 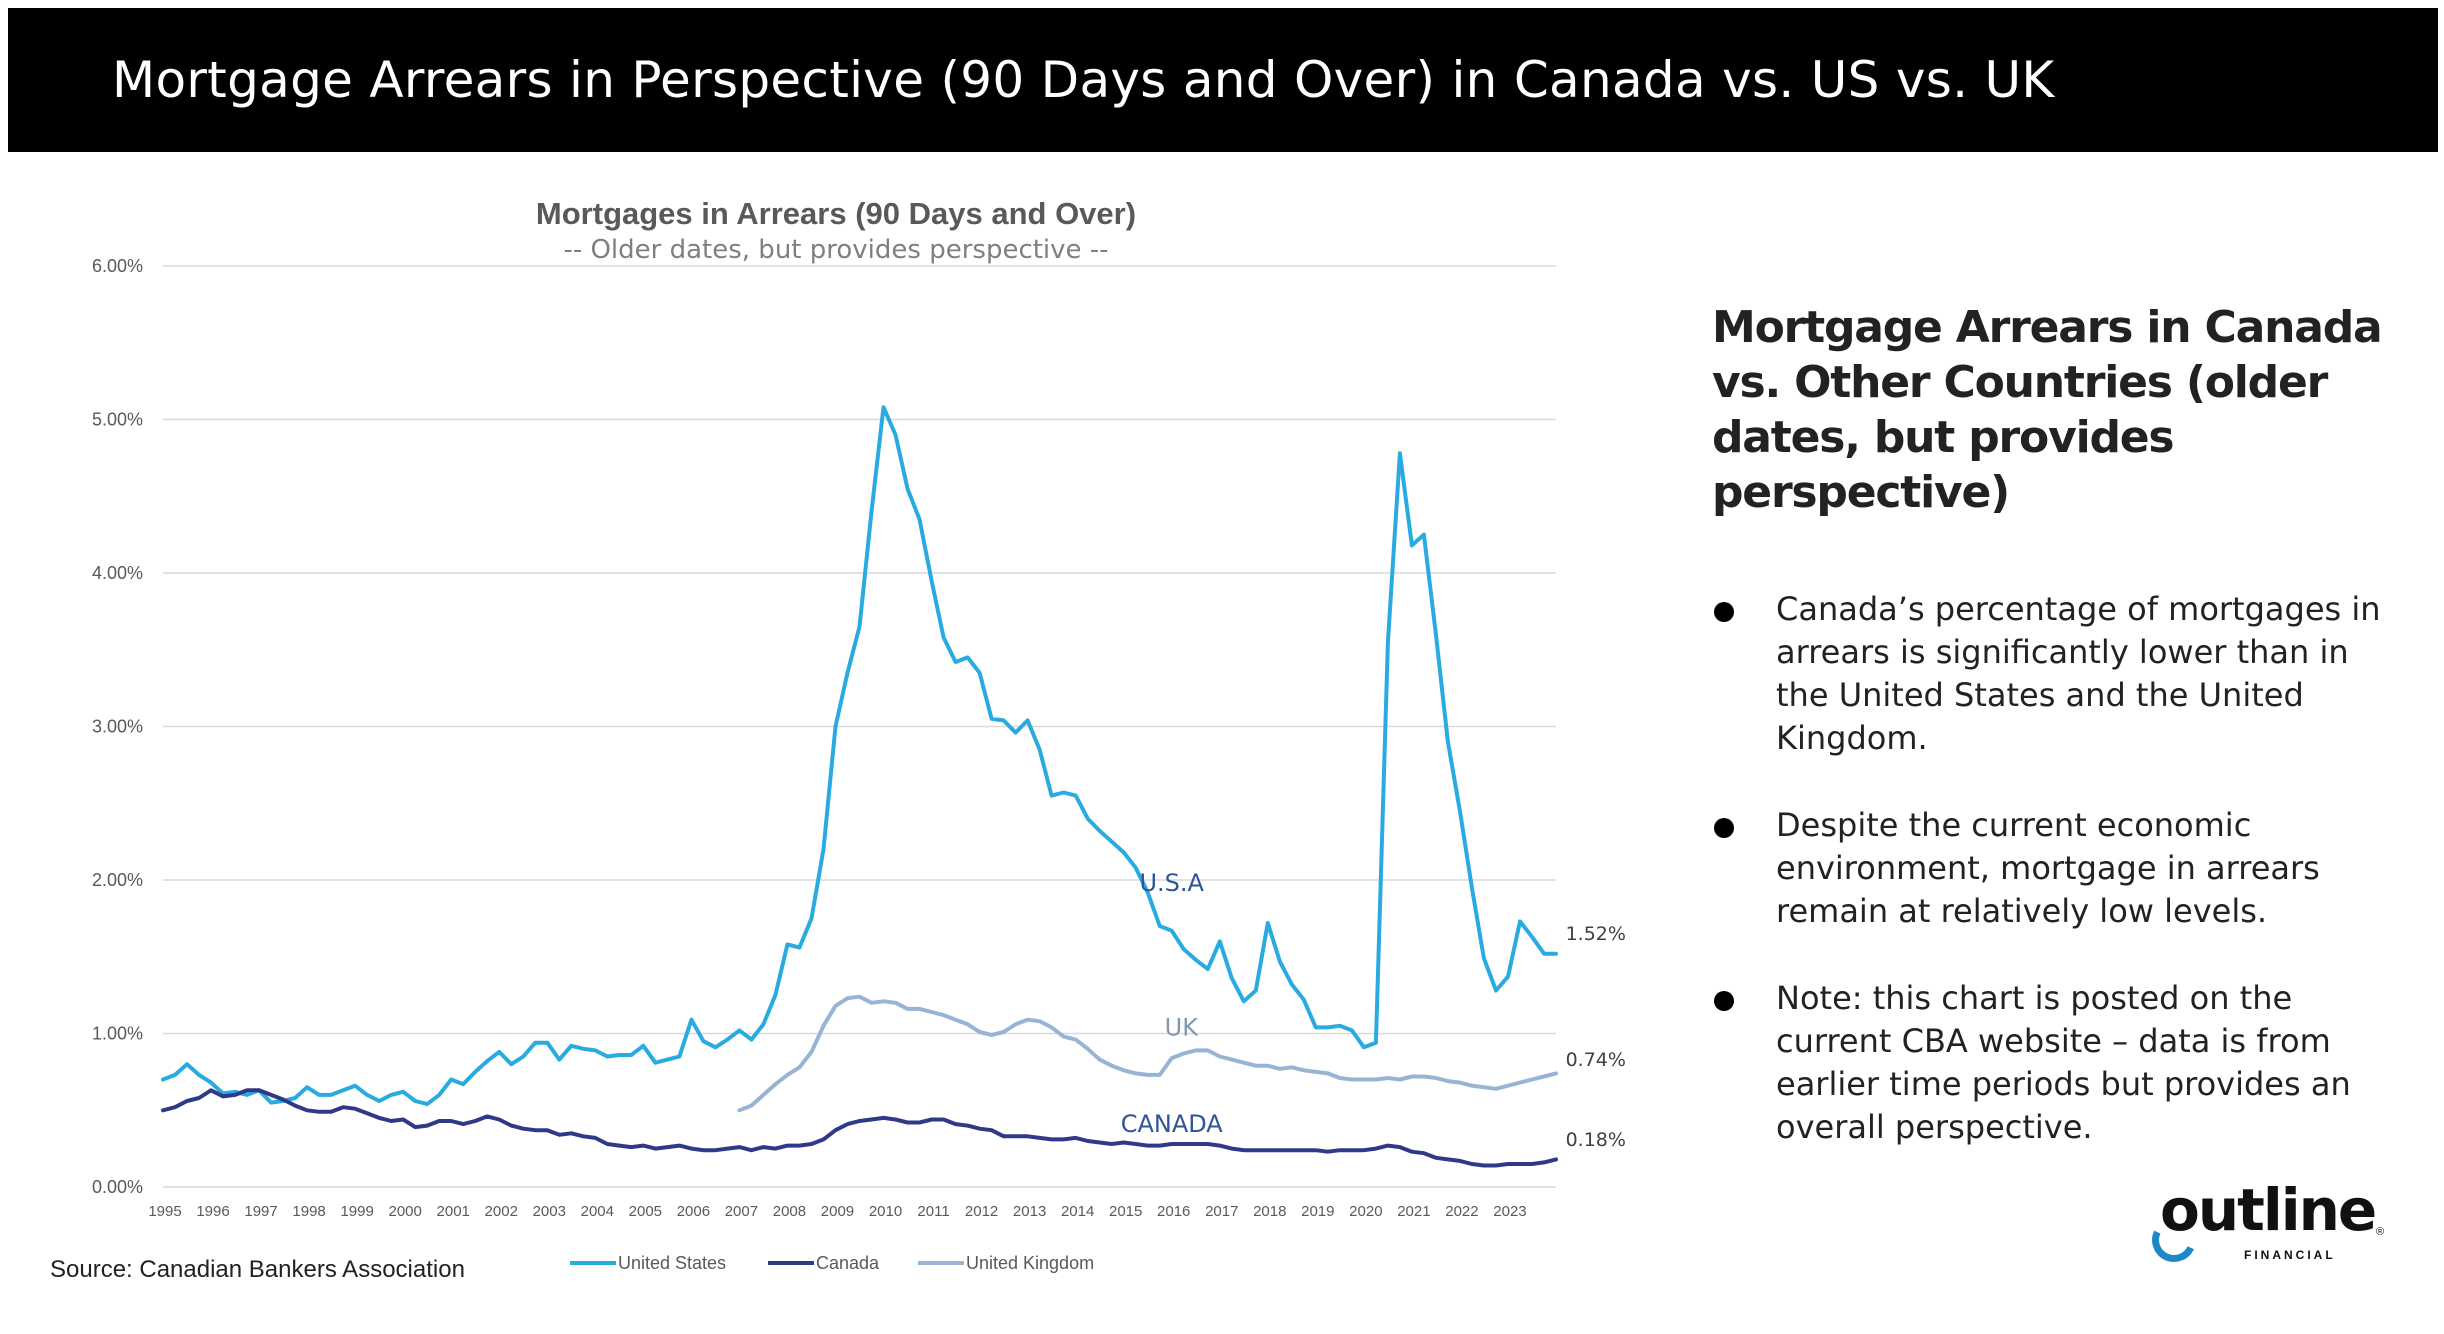 What do you see at coordinates (308, 1211) in the screenshot?
I see `x-tick-label: 1998` at bounding box center [308, 1211].